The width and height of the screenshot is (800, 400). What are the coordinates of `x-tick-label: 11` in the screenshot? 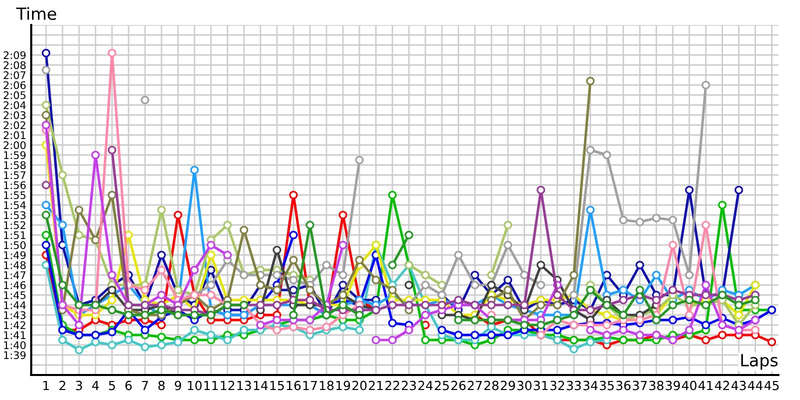 It's located at (211, 385).